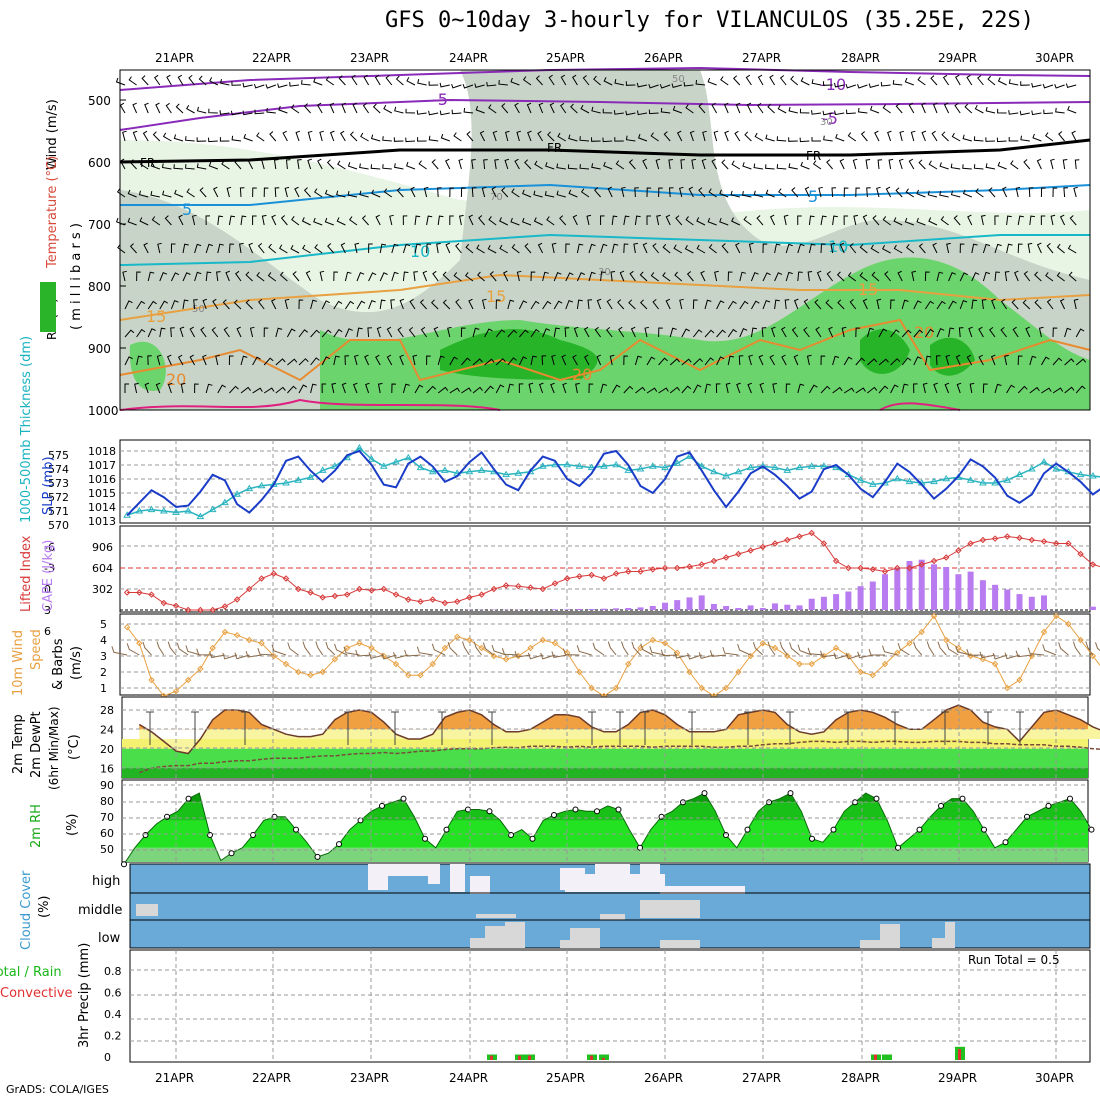 The width and height of the screenshot is (1100, 1100). What do you see at coordinates (761, 1078) in the screenshot?
I see `date-bottom-27APR: 27APR` at bounding box center [761, 1078].